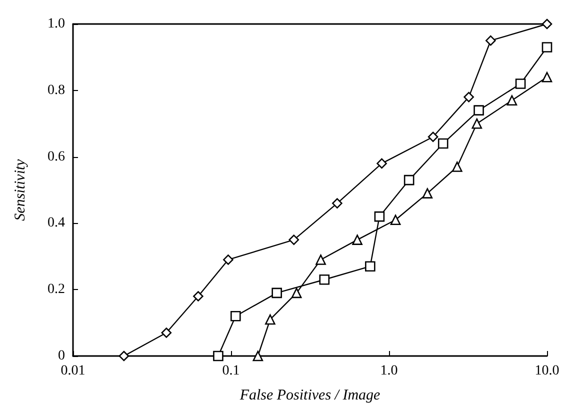 The width and height of the screenshot is (569, 409). I want to click on y-tick-label: 0, so click(61, 356).